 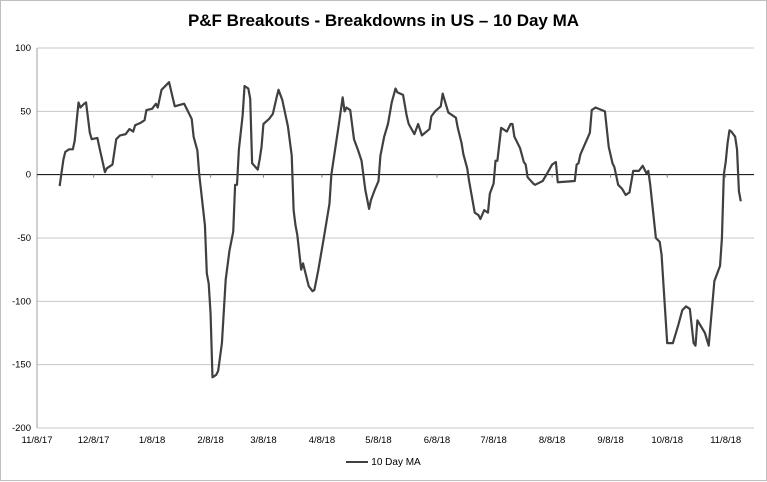 What do you see at coordinates (28, 175) in the screenshot?
I see `y-tick-label: 0` at bounding box center [28, 175].